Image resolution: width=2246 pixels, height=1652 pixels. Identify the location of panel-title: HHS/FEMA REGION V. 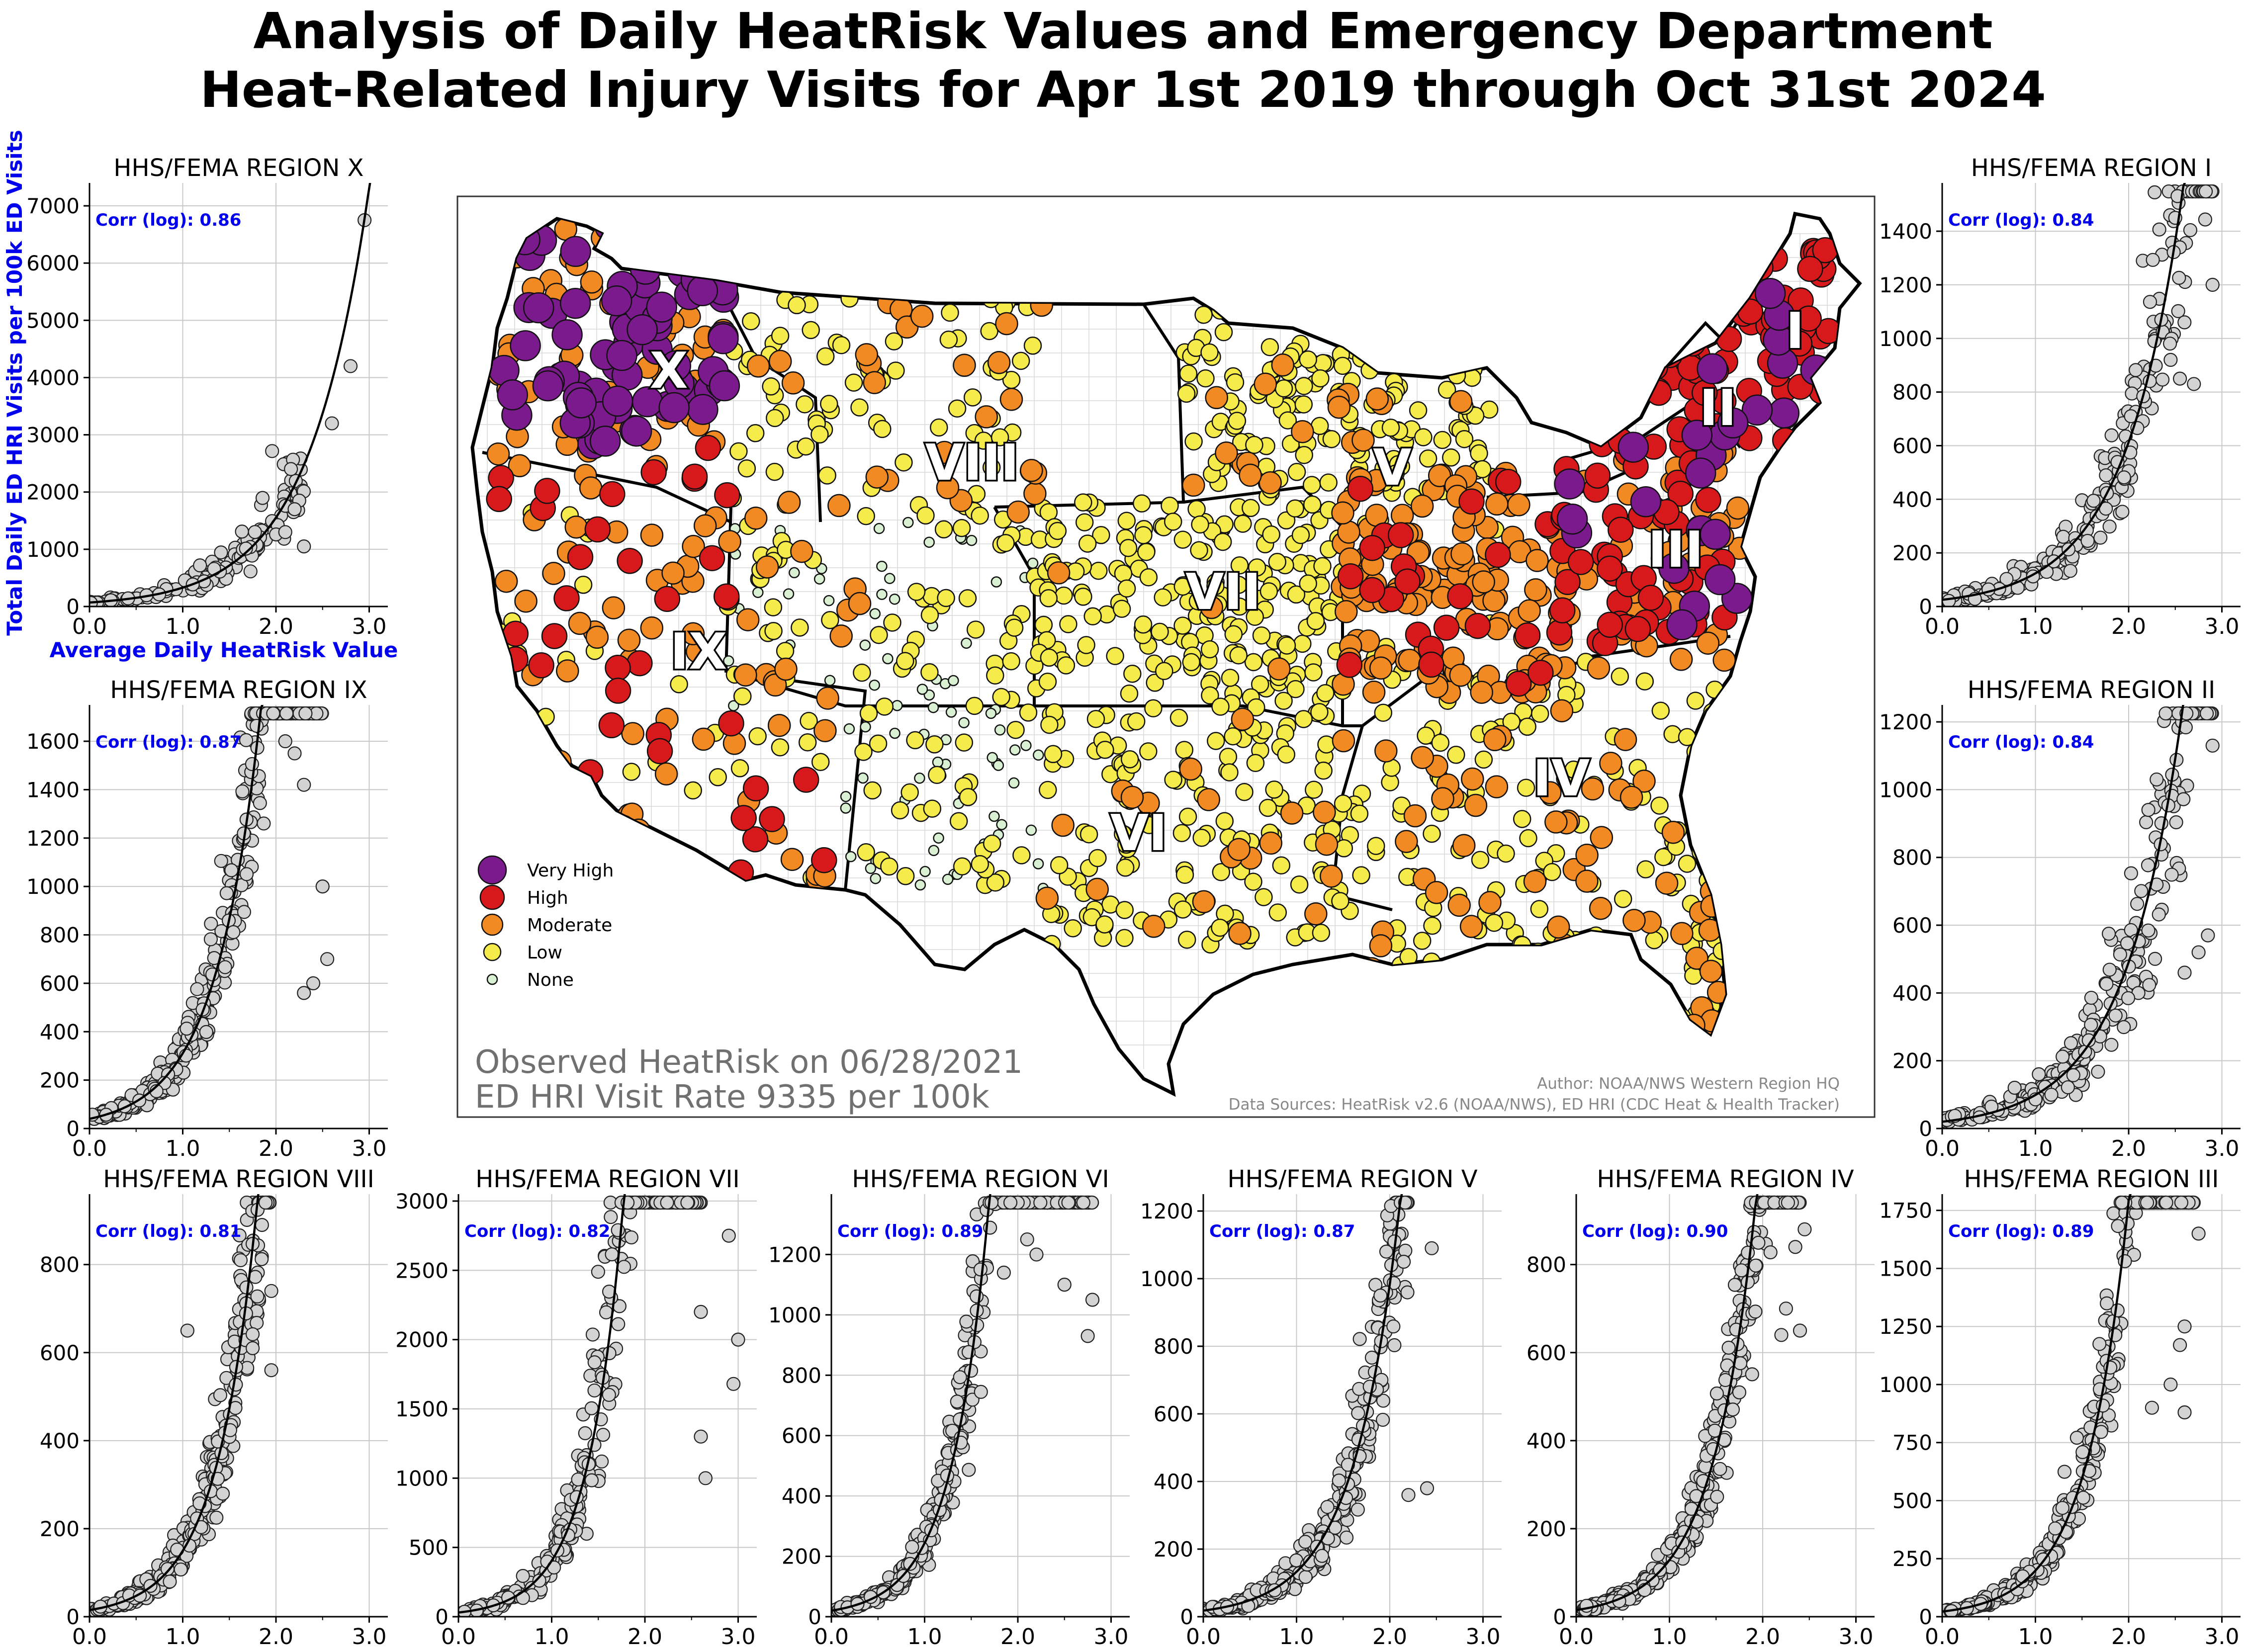
(1352, 1179).